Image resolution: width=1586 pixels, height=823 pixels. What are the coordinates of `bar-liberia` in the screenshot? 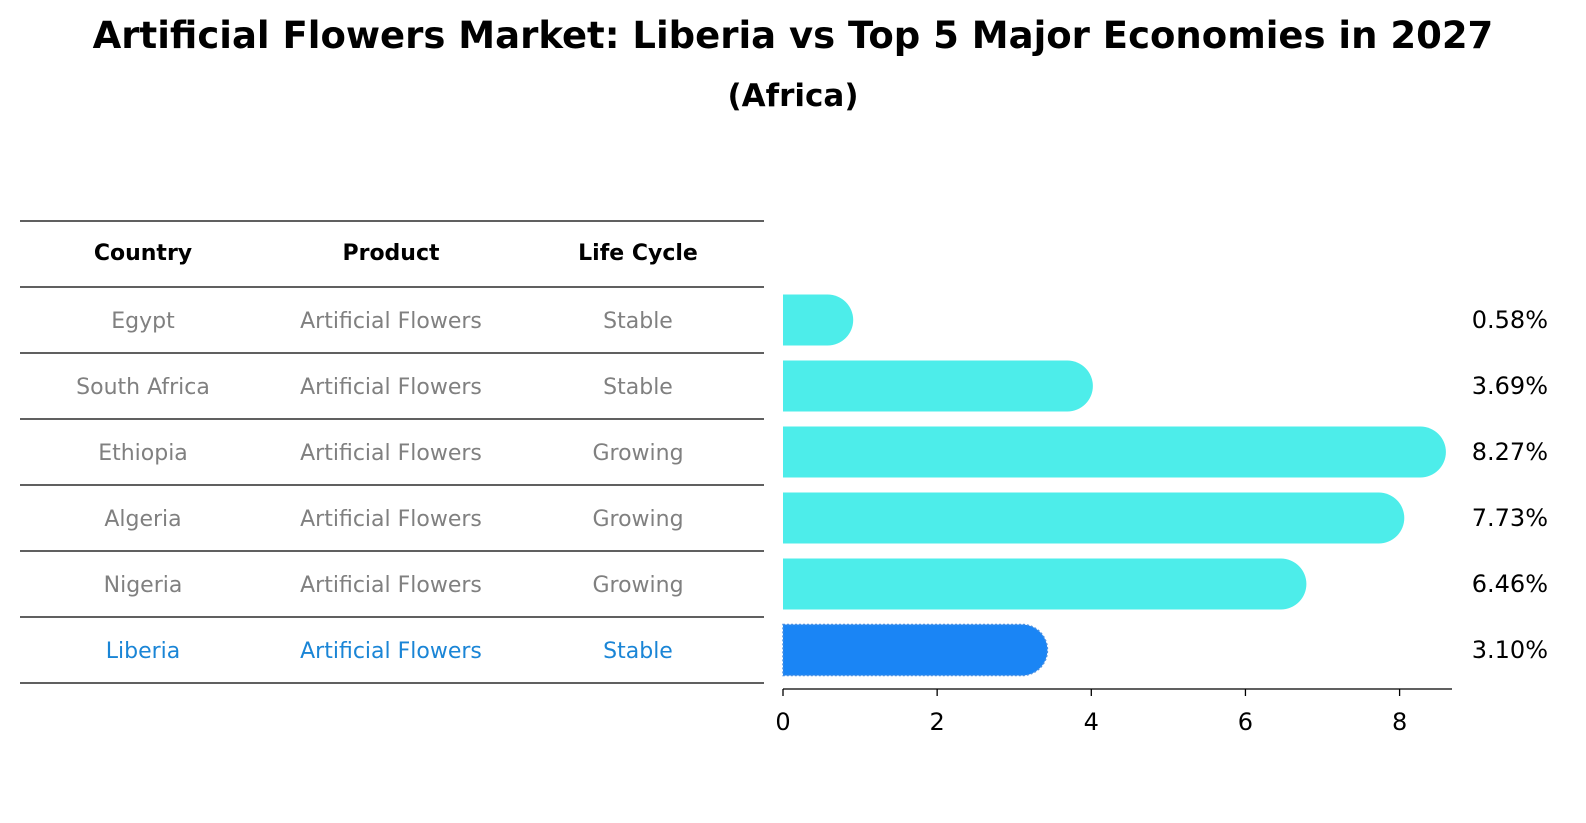 It's located at (915, 650).